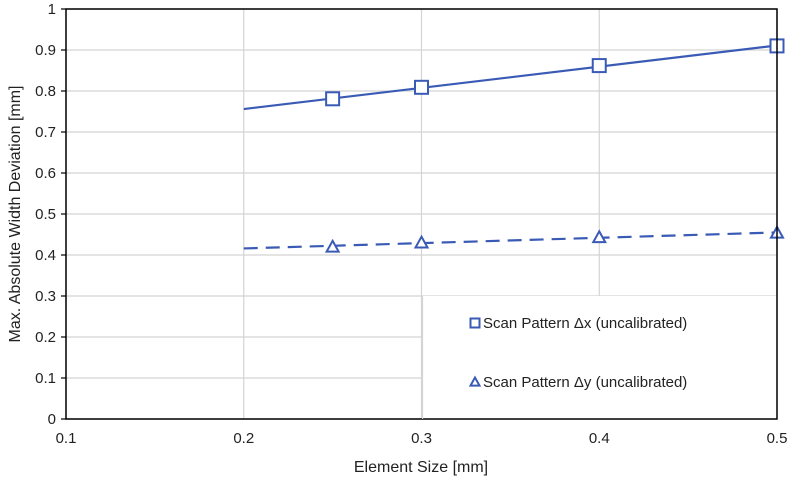 This screenshot has width=790, height=485. I want to click on legend-background, so click(600, 357).